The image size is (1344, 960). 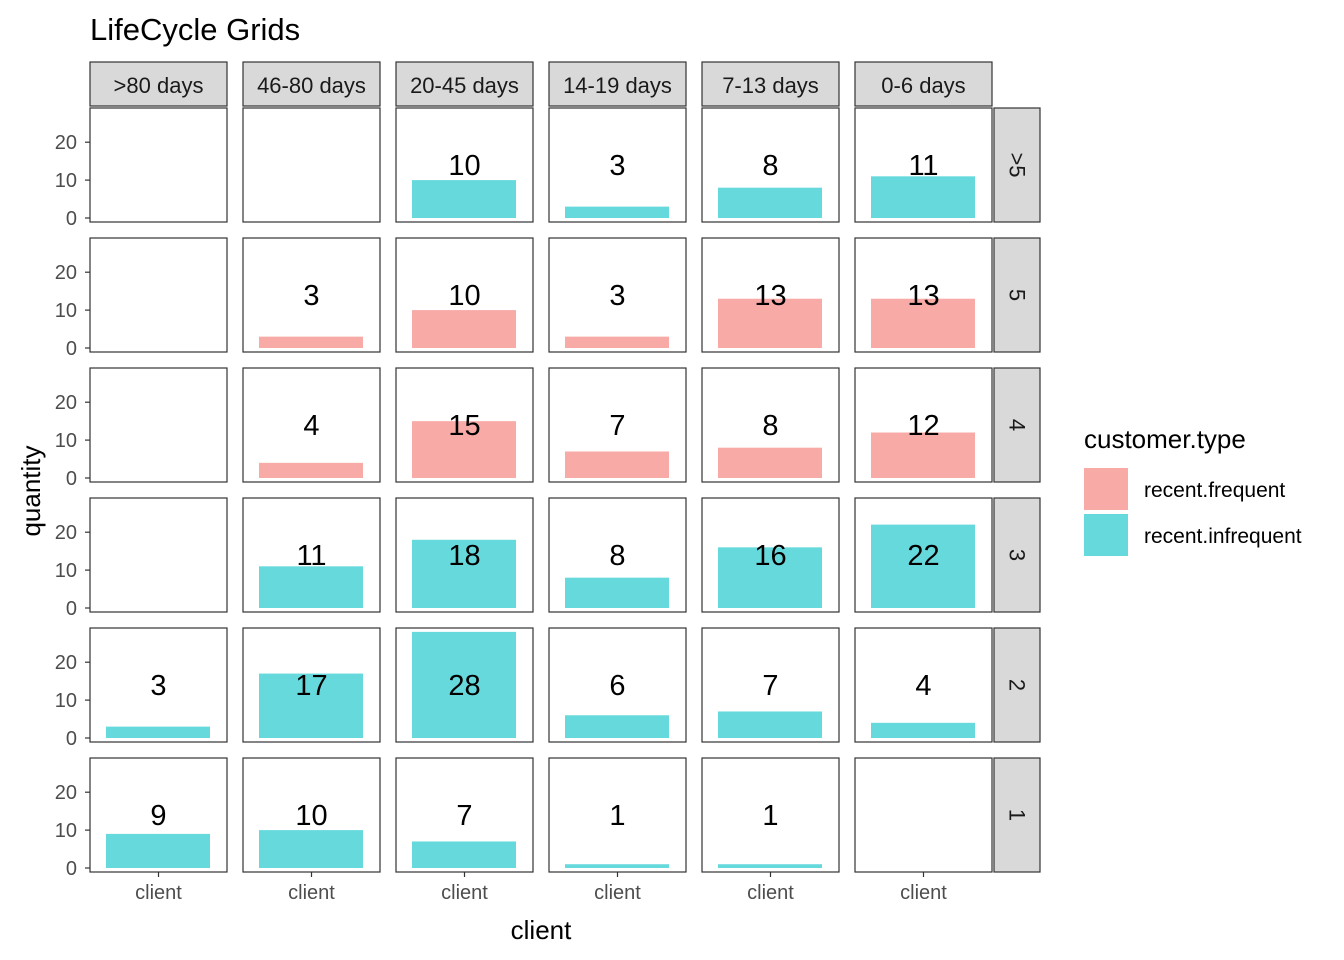 What do you see at coordinates (923, 556) in the screenshot?
I see `bar-value-label: 22` at bounding box center [923, 556].